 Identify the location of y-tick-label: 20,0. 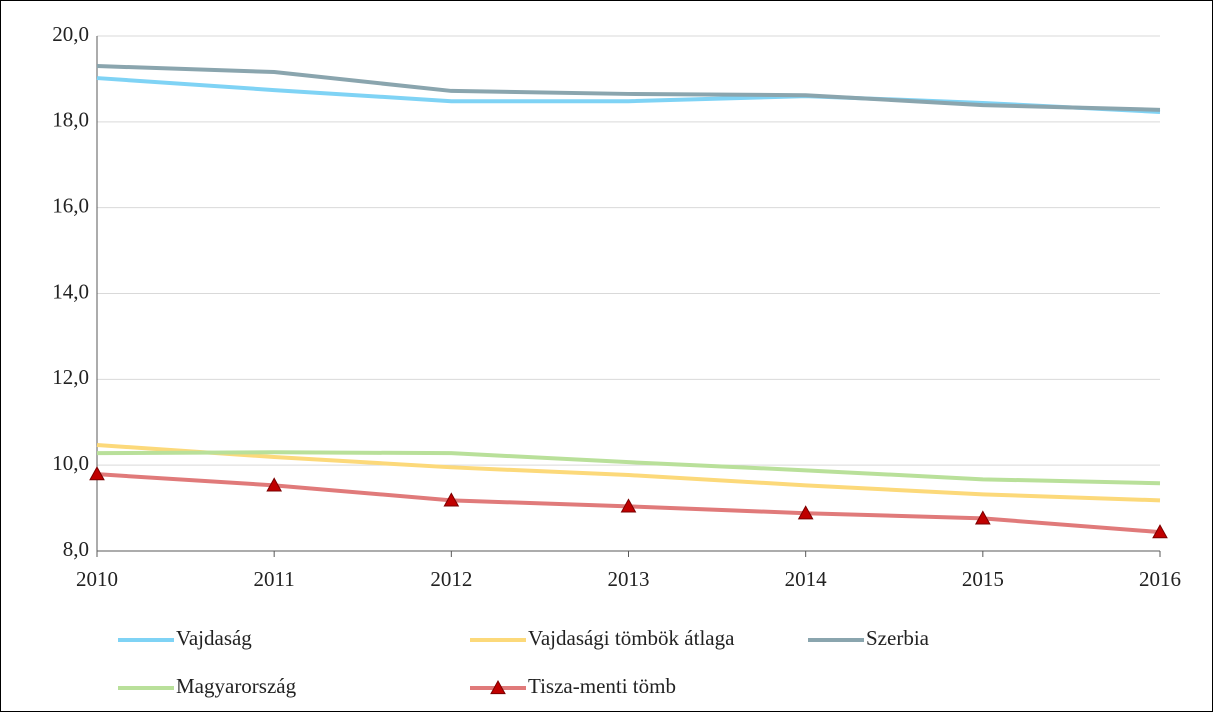
(70, 34).